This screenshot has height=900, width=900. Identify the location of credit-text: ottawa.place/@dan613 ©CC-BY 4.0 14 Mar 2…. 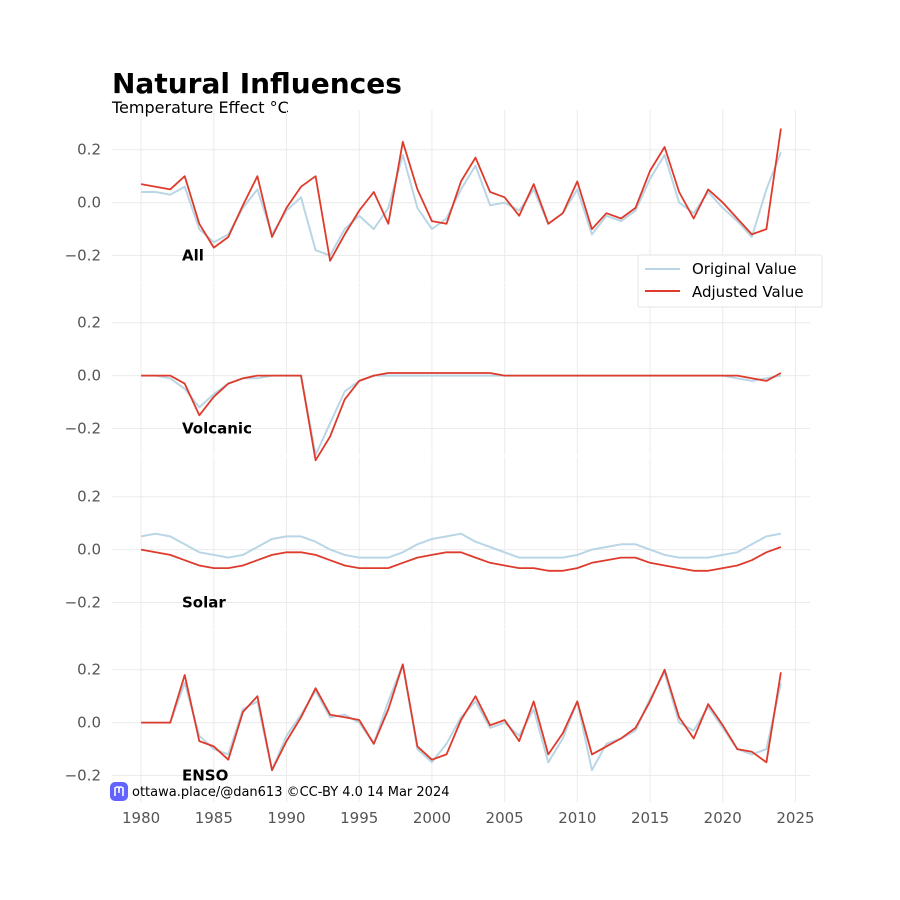
(291, 792).